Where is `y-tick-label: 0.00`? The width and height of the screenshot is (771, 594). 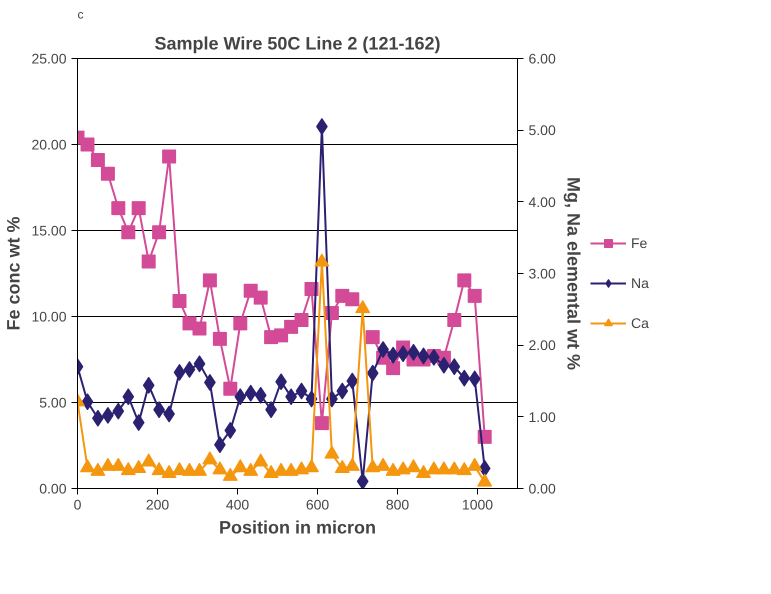 y-tick-label: 0.00 is located at coordinates (53, 488).